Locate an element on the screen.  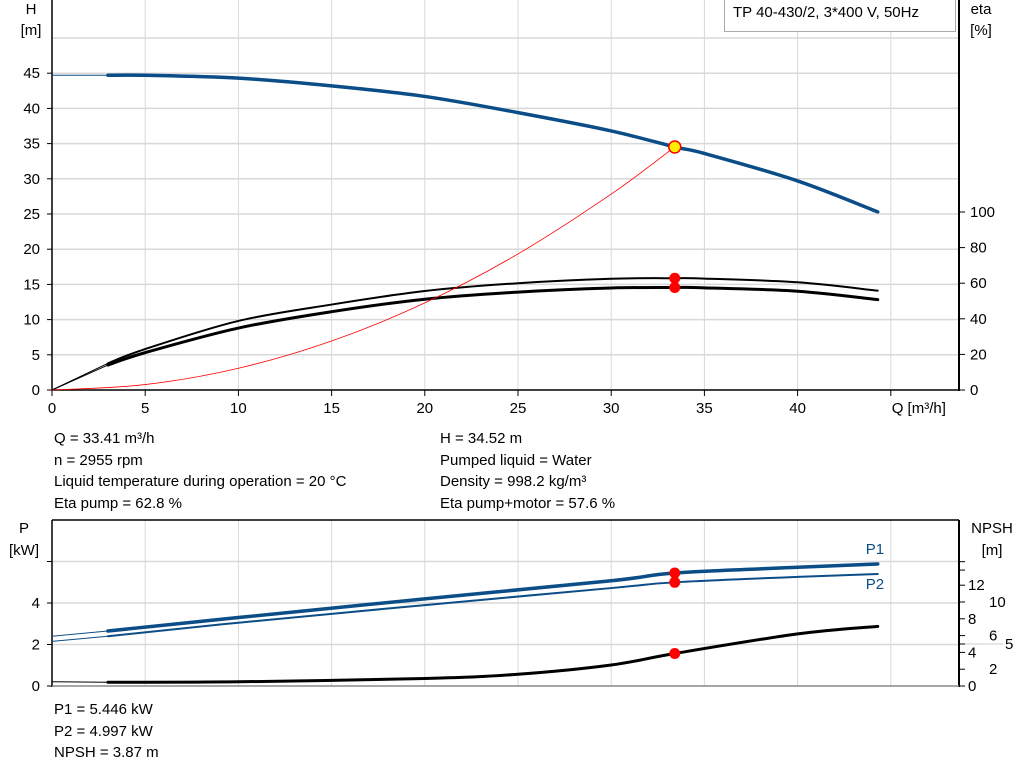
y-tick-label: 20 is located at coordinates (31, 249).